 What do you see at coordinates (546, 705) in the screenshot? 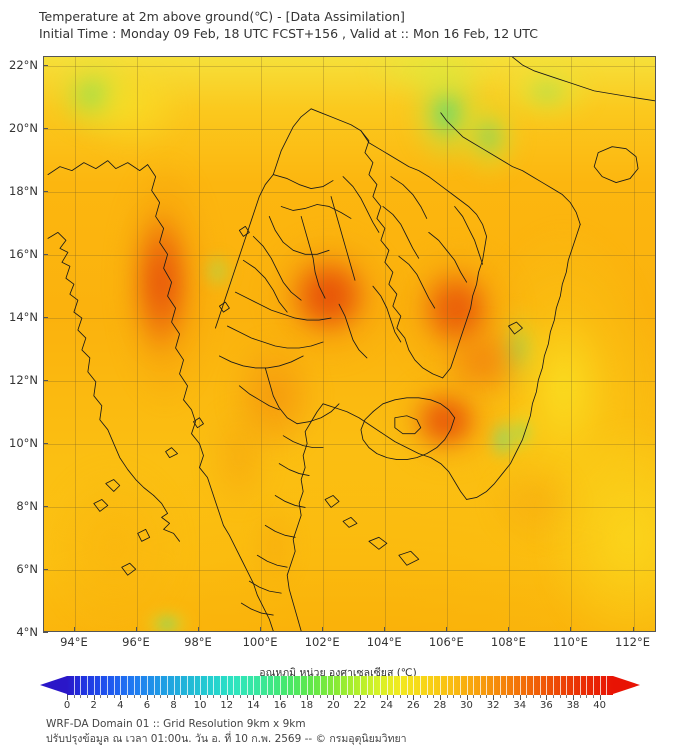
I see `colorbar-tick-label: 36` at bounding box center [546, 705].